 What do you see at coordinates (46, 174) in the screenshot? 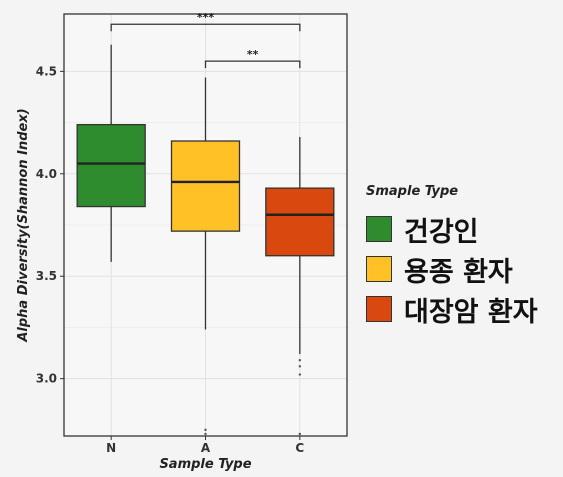
I see `y-tick-label: 4.0` at bounding box center [46, 174].